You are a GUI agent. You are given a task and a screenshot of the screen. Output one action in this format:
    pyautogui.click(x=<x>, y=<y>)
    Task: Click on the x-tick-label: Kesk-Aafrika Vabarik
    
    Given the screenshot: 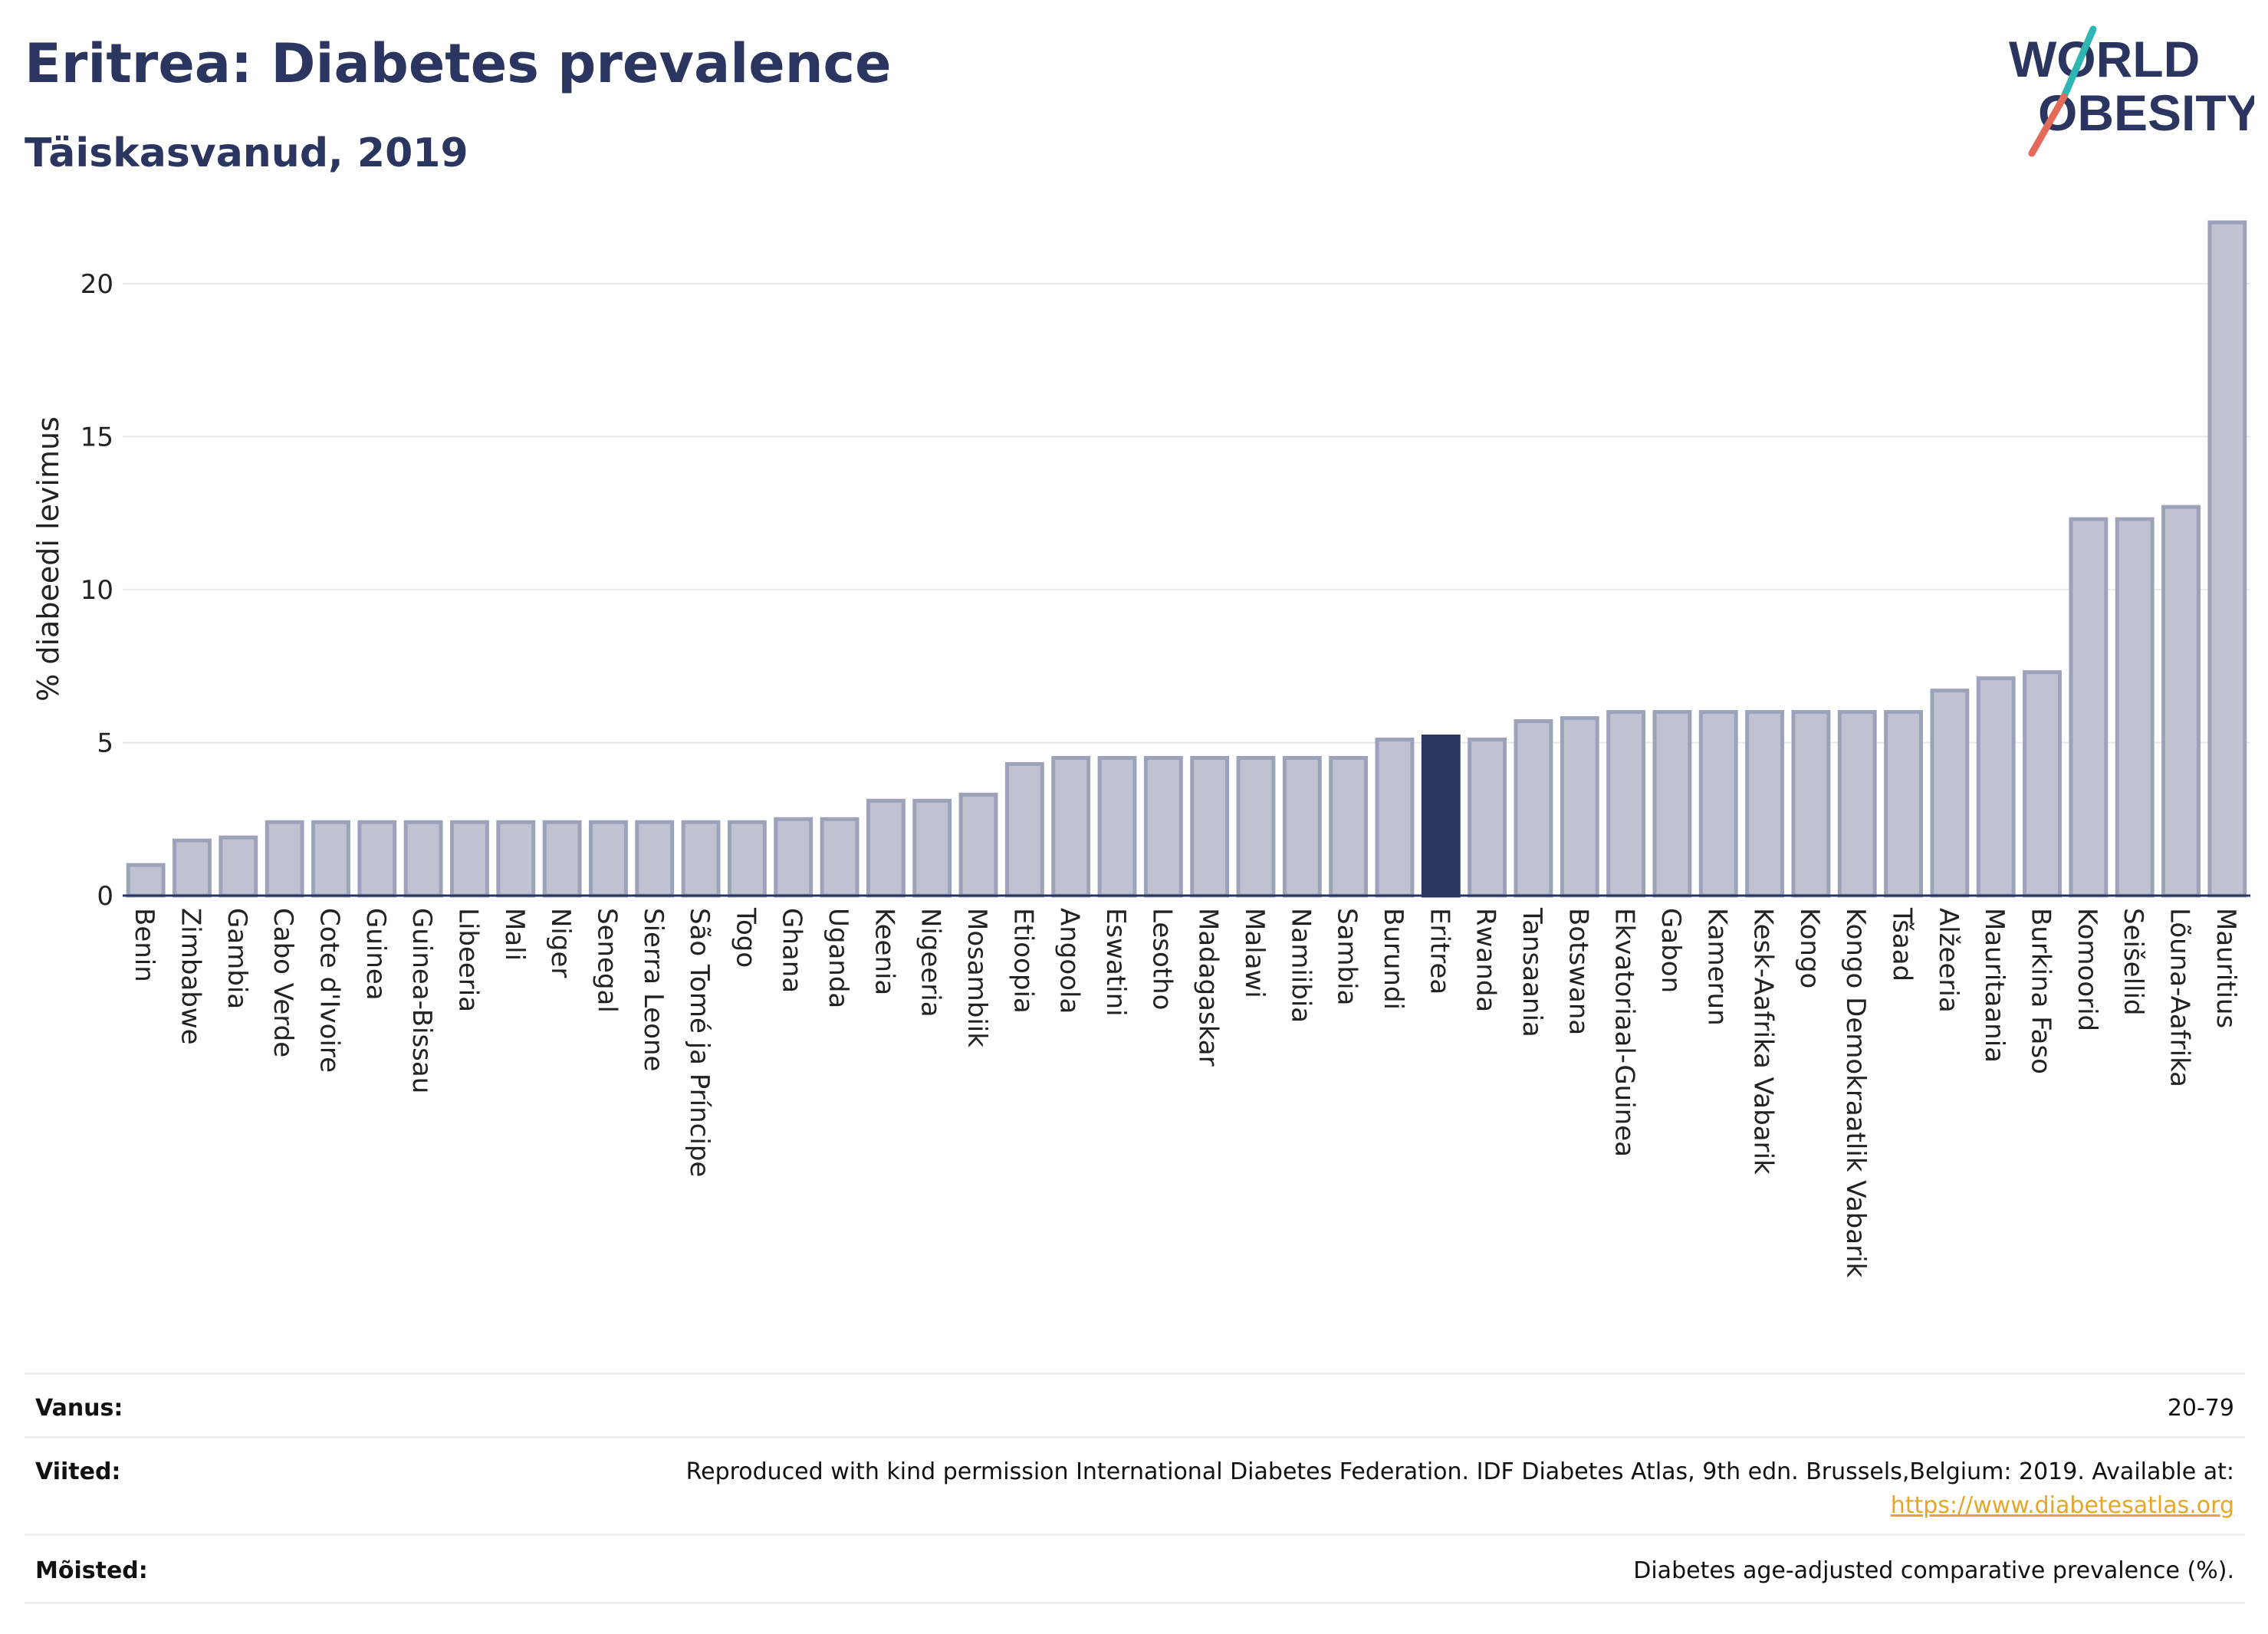 What is the action you would take?
    pyautogui.click(x=1763, y=1042)
    